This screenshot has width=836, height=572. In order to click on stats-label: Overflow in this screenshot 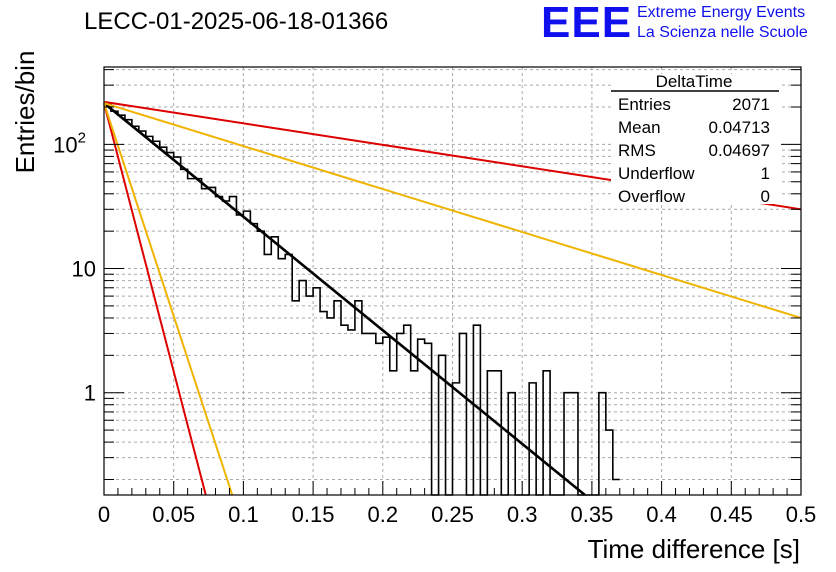, I will do `click(652, 196)`.